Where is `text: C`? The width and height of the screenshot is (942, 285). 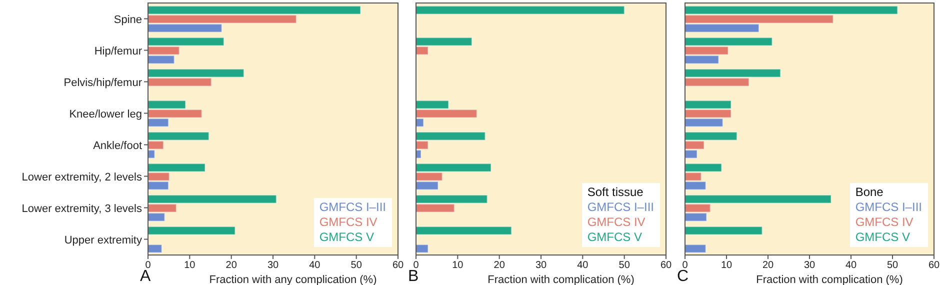
text: C is located at coordinates (683, 276).